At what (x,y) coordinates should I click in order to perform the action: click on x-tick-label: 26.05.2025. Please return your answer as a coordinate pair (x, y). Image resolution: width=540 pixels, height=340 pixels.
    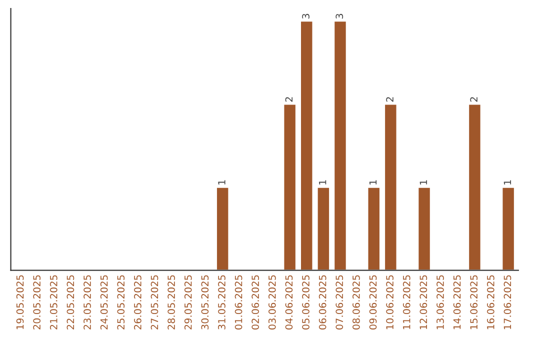
    Looking at the image, I should click on (138, 302).